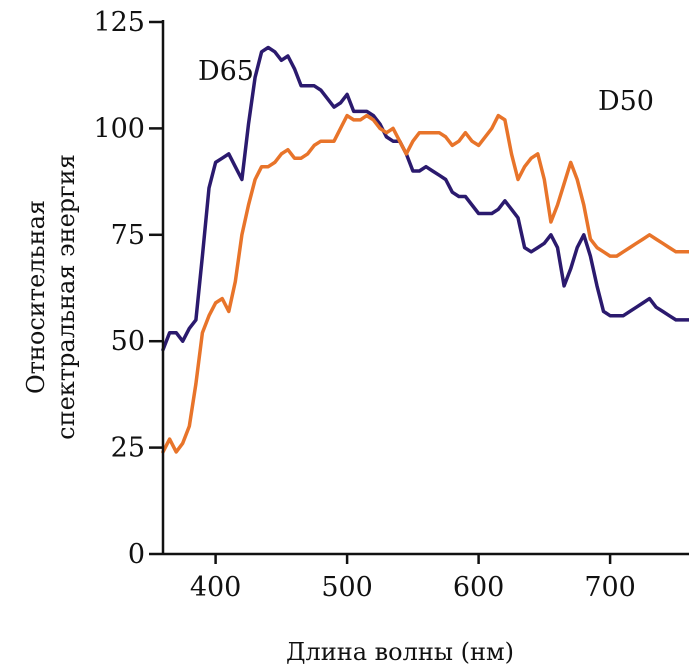  What do you see at coordinates (226, 71) in the screenshot?
I see `series-label-d65: D65` at bounding box center [226, 71].